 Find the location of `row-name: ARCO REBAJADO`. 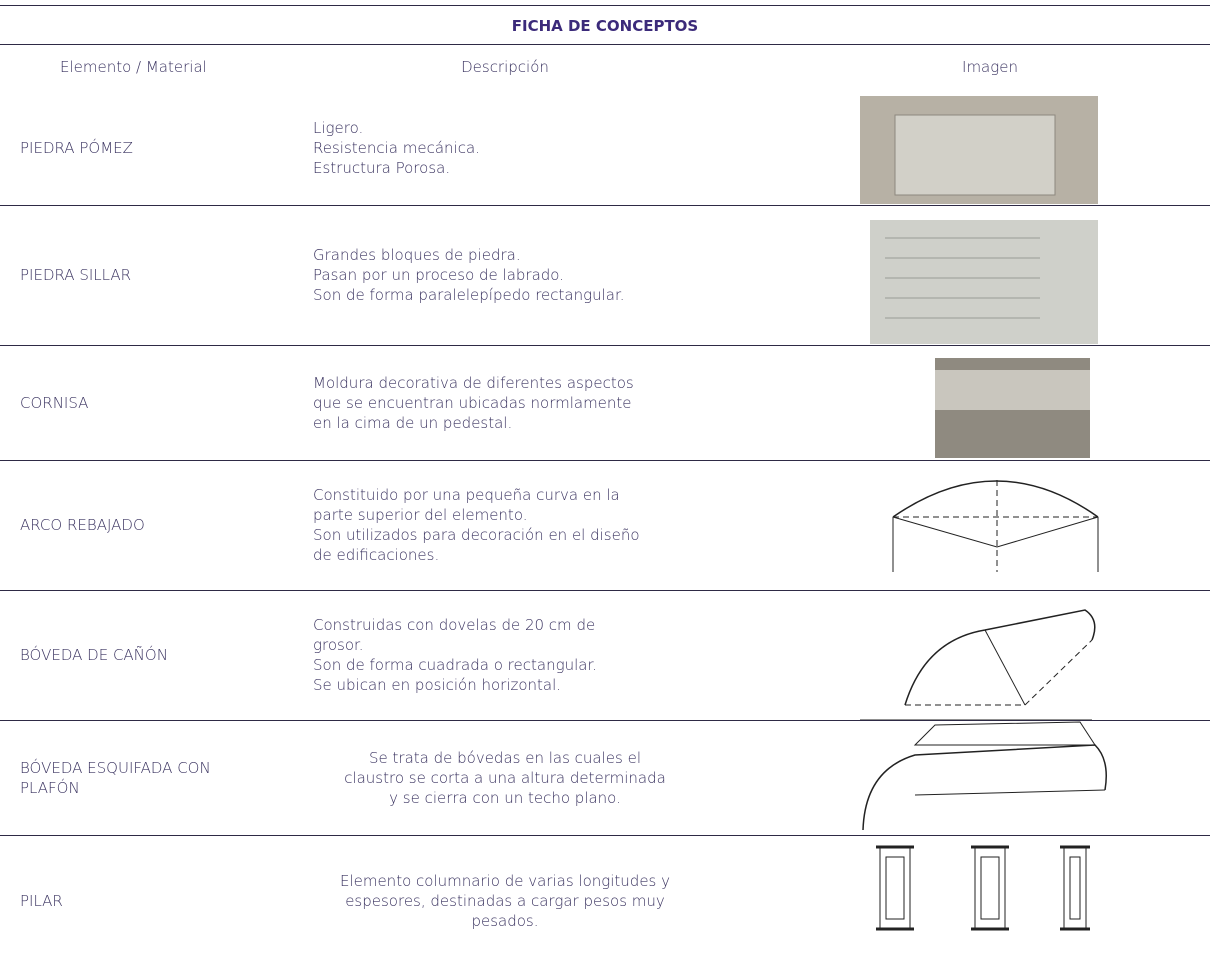

row-name: ARCO REBAJADO is located at coordinates (82, 525).